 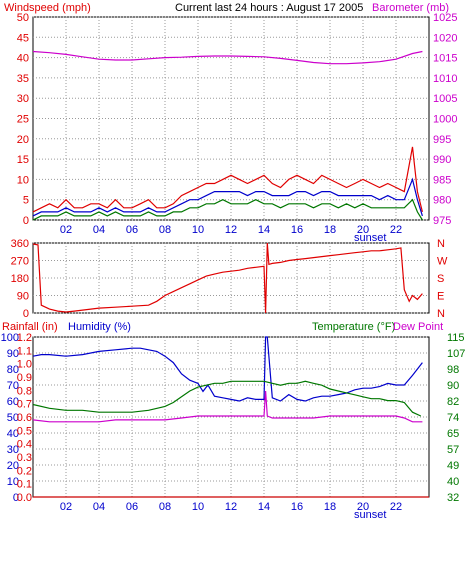 I want to click on windspeed-gust-line, so click(x=227, y=179).